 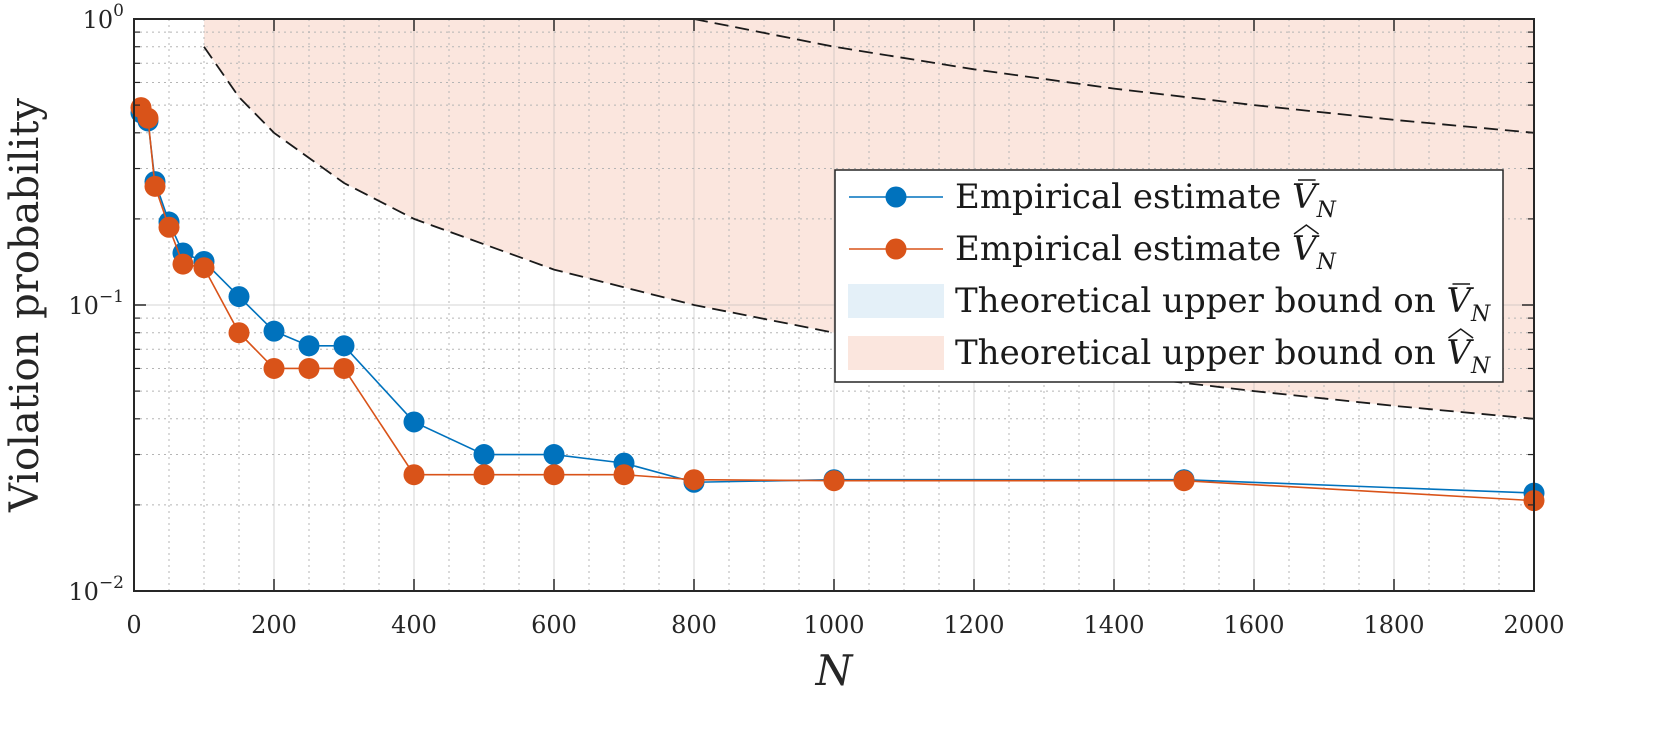 I want to click on legend-entry-4: Theoretical upper bound on VN, so click(x=1169, y=353).